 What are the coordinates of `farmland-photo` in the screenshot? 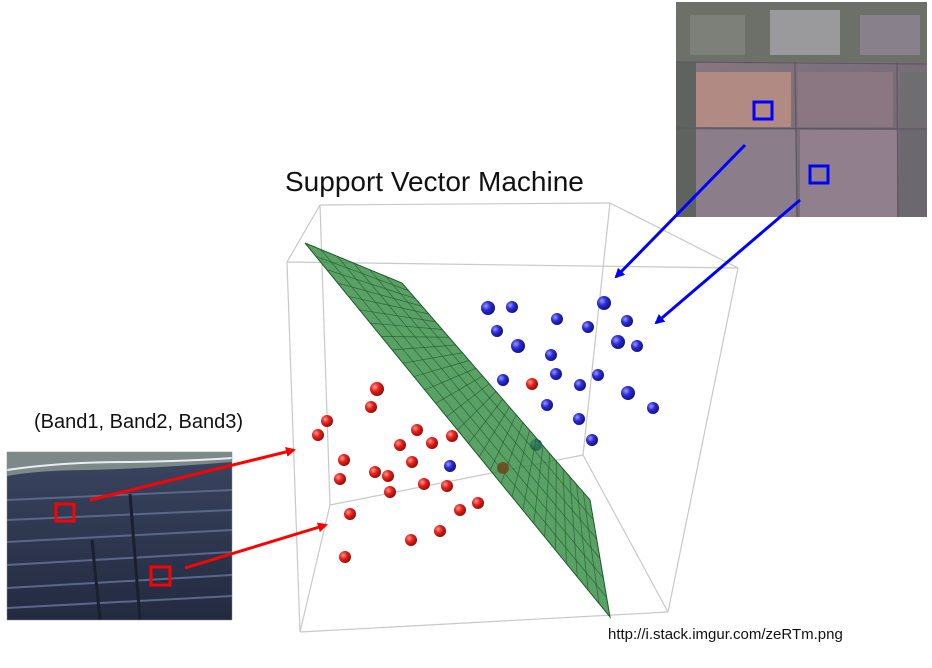 It's located at (801, 110).